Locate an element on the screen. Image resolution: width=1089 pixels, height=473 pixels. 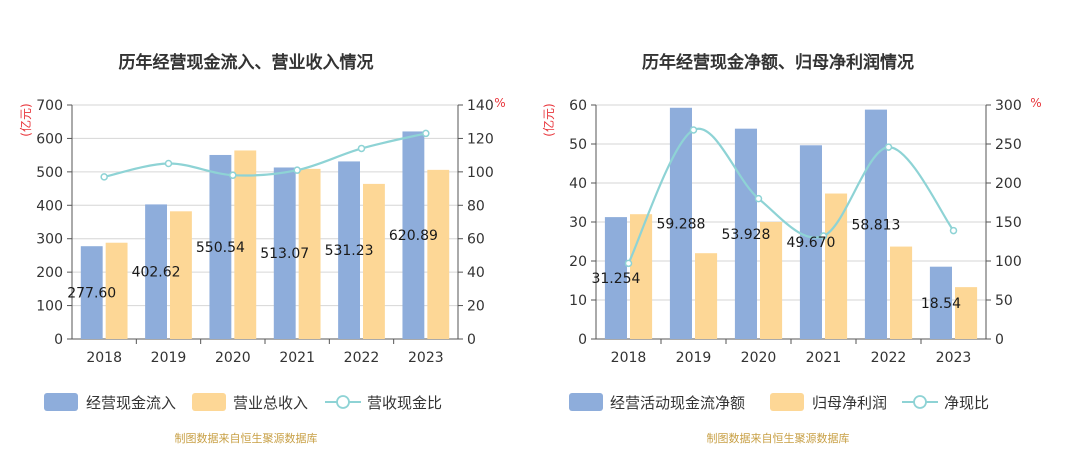
bar-data-label: 49.670 is located at coordinates (810, 243).